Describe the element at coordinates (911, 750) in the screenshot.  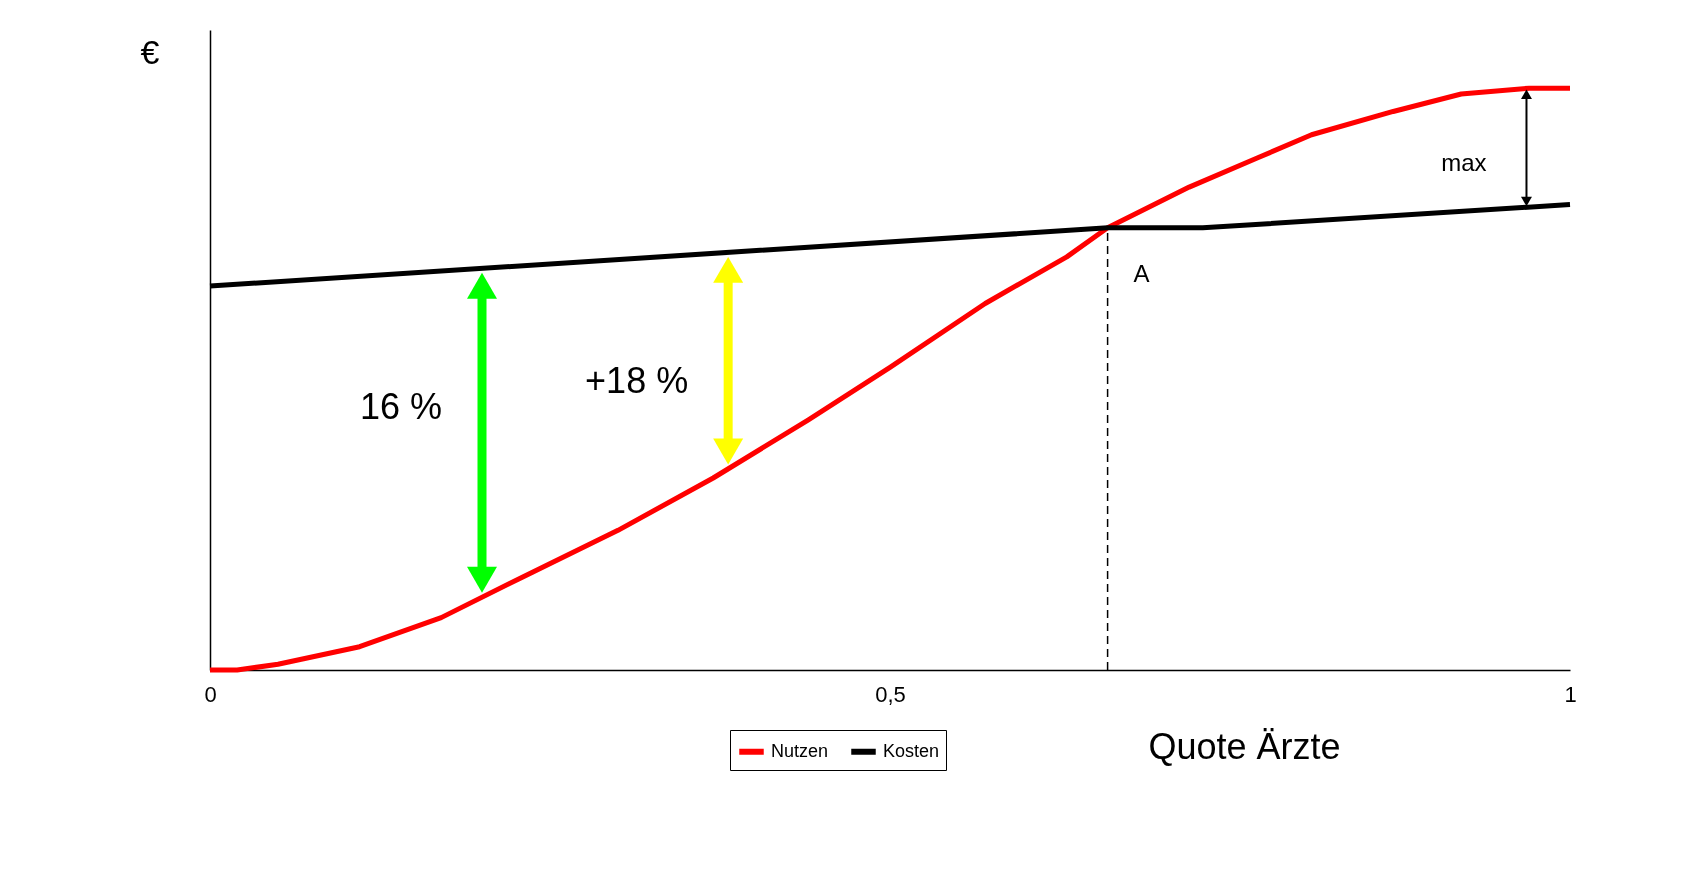
I see `legend-label: Kosten` at that location.